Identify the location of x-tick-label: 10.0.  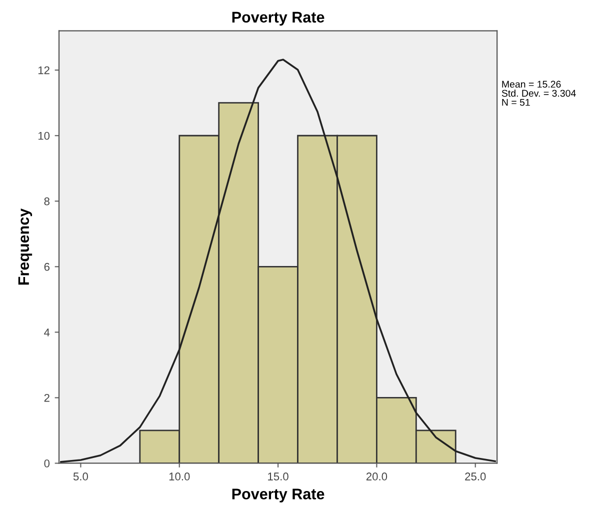
(179, 476).